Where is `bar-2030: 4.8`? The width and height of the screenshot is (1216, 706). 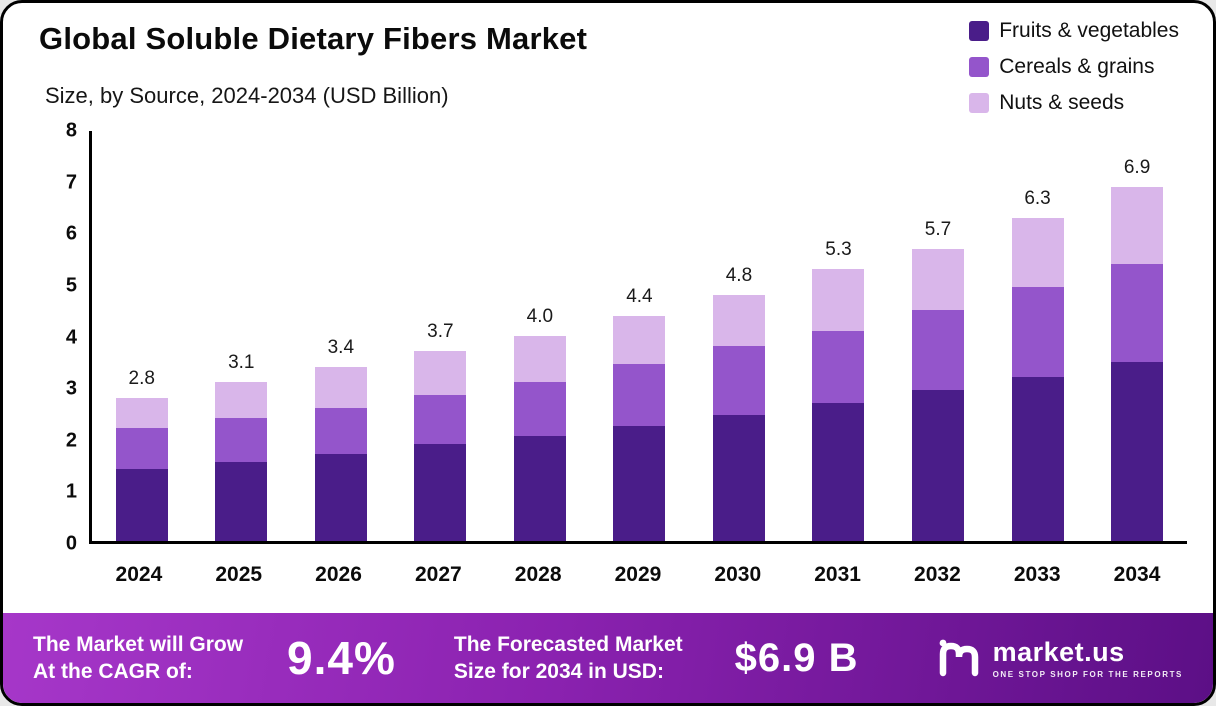 bar-2030: 4.8 is located at coordinates (738, 336).